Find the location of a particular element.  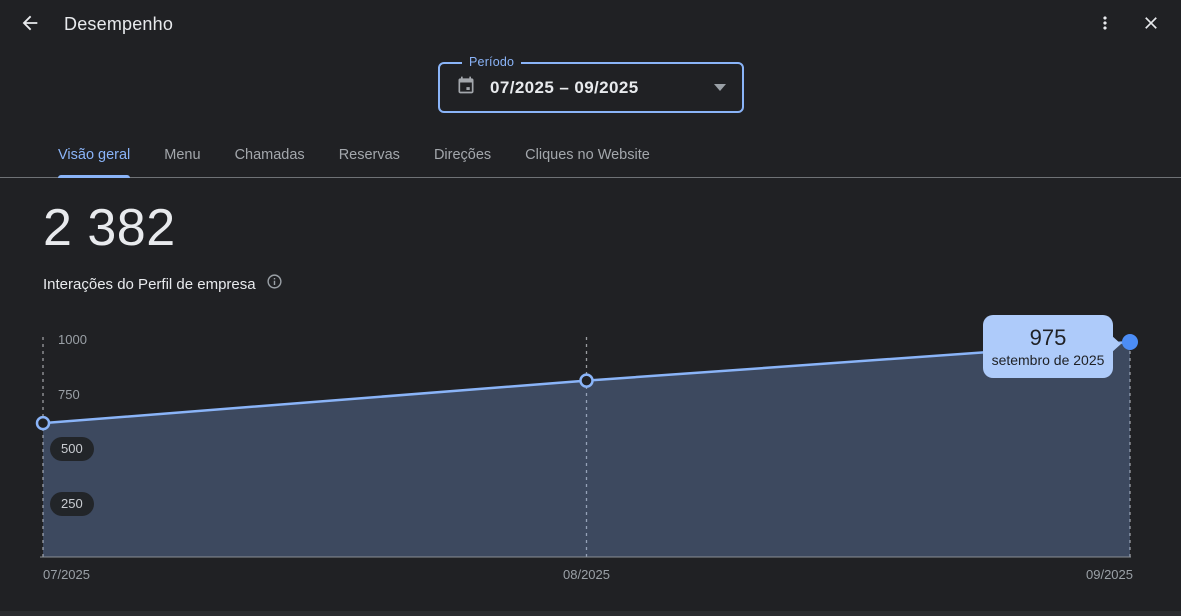

tab-reservas: Reservas is located at coordinates (369, 155).